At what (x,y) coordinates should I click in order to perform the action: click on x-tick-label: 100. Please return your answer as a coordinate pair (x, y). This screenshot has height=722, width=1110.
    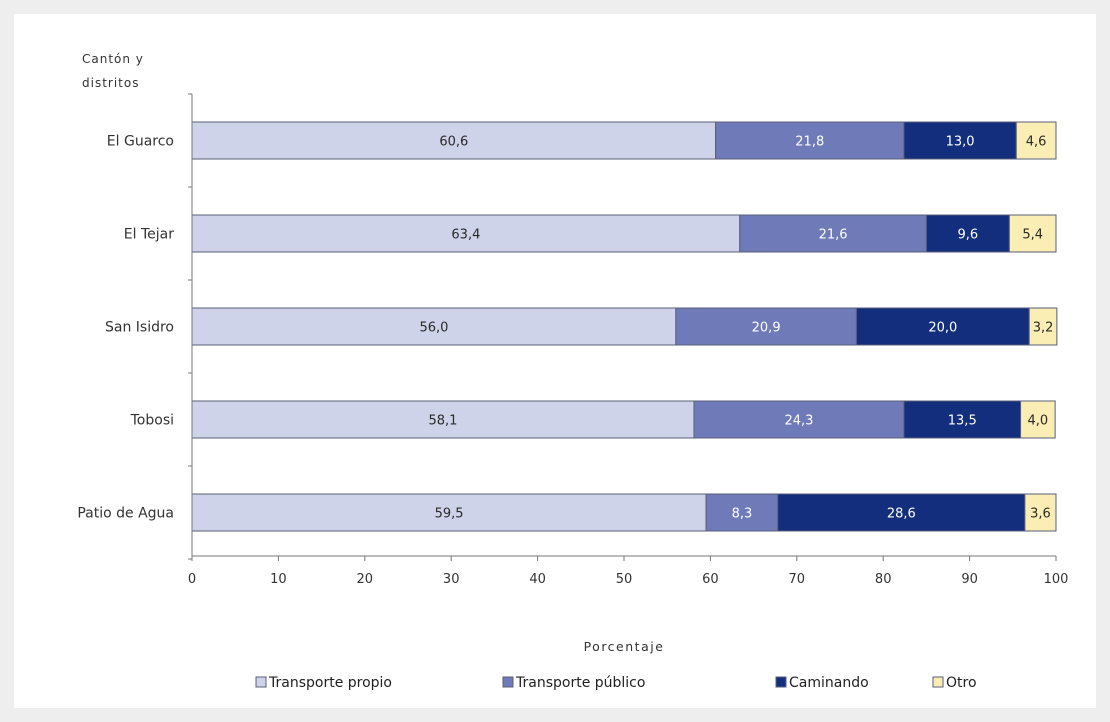
    Looking at the image, I should click on (1056, 579).